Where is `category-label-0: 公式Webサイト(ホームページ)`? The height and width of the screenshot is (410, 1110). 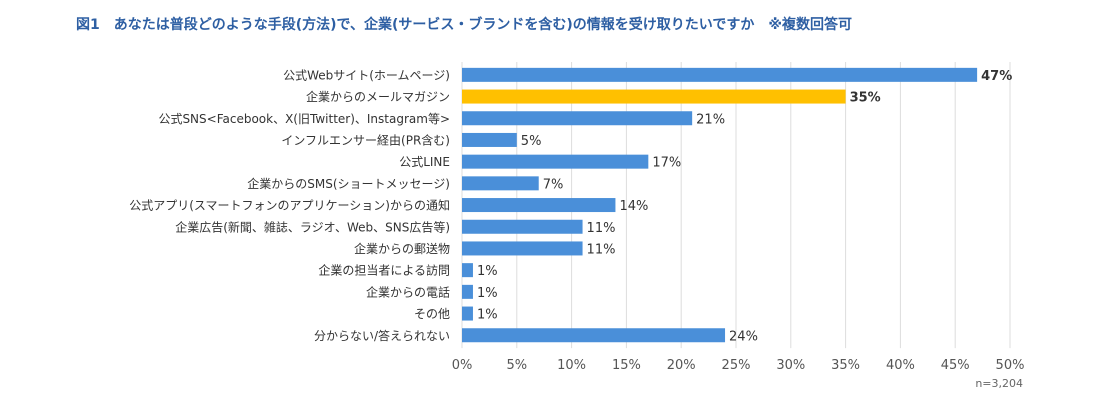 category-label-0: 公式Webサイト(ホームページ) is located at coordinates (366, 75).